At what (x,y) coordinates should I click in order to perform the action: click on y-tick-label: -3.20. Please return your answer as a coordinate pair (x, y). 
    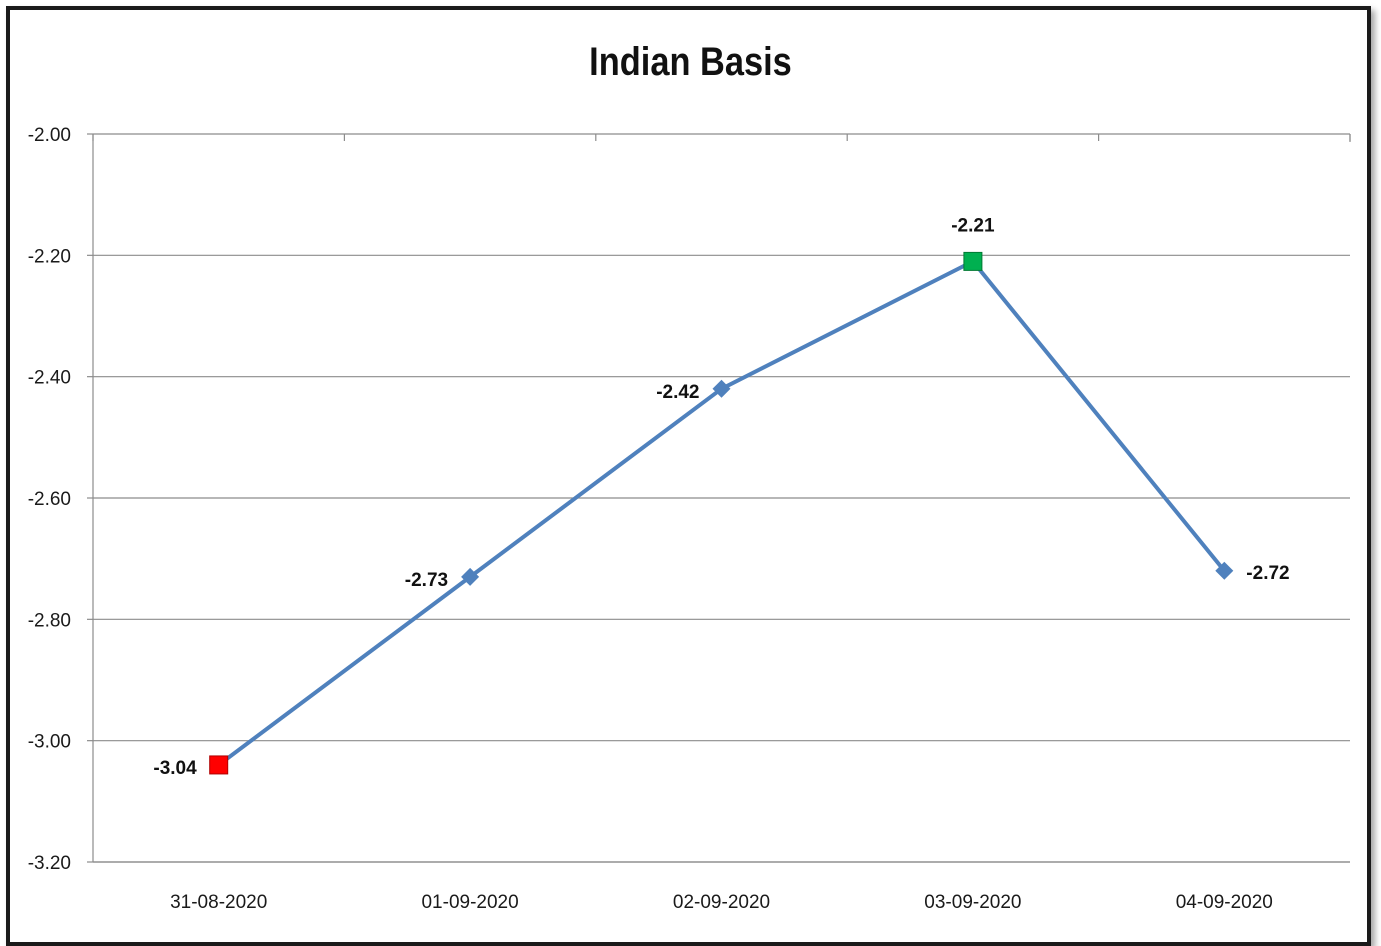
    Looking at the image, I should click on (49, 863).